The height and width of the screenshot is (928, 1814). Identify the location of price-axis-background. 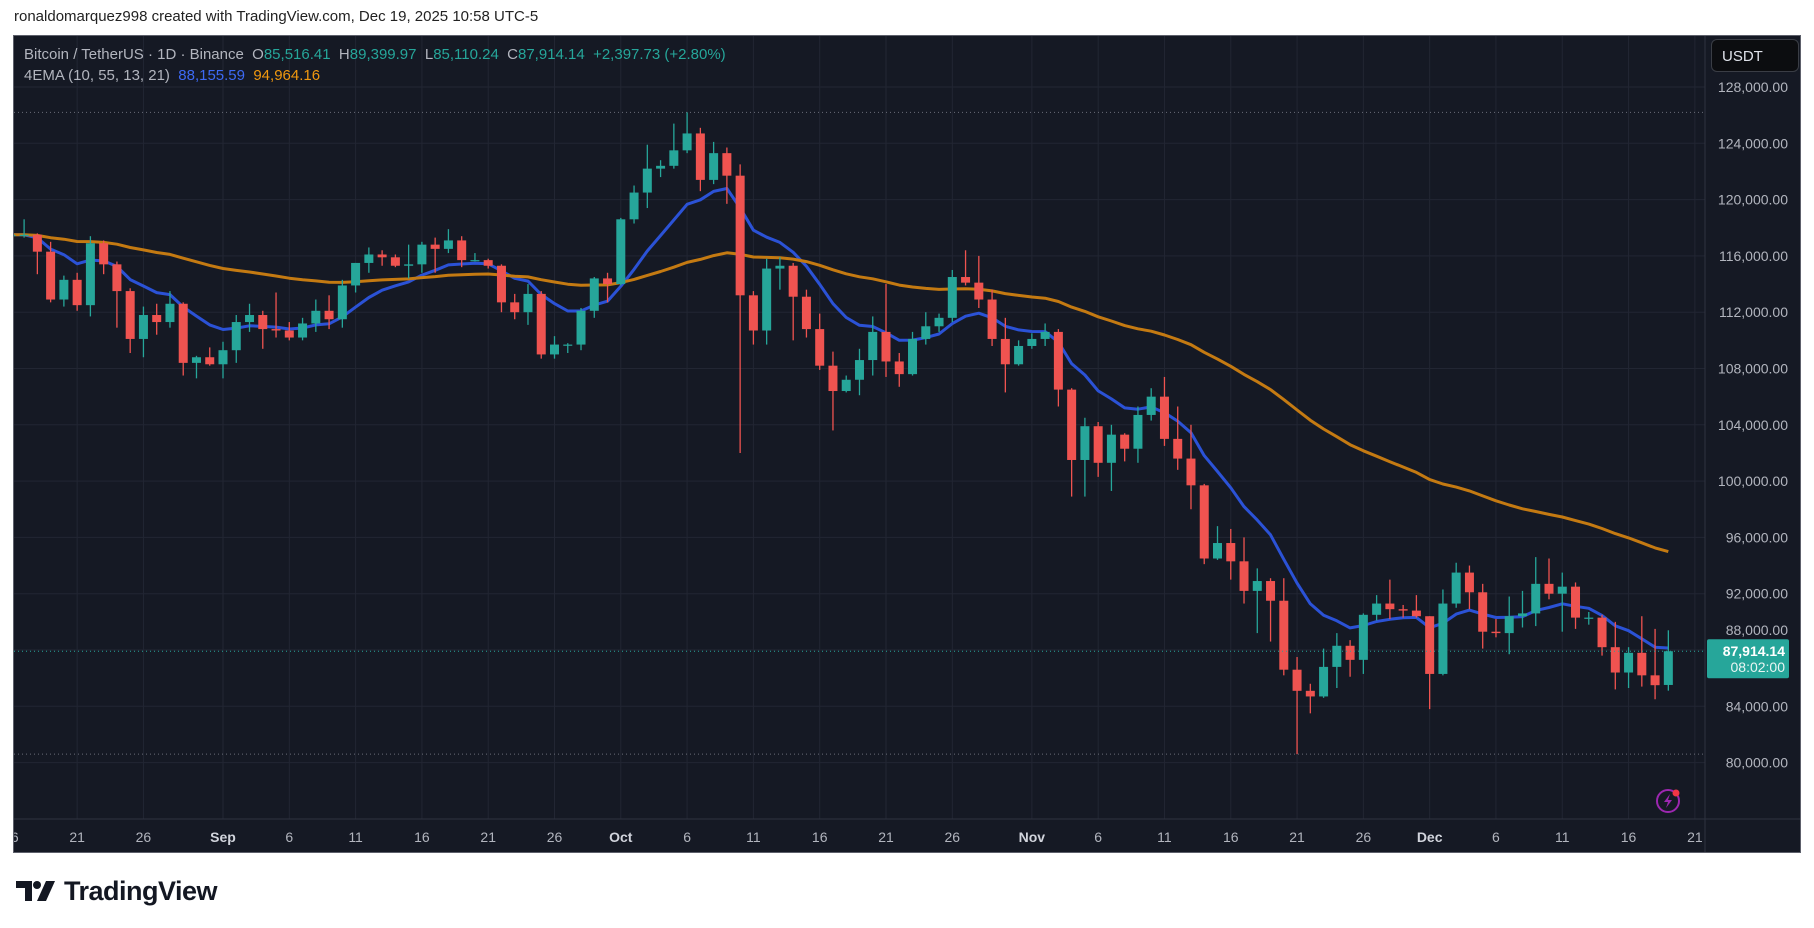
(1752, 444).